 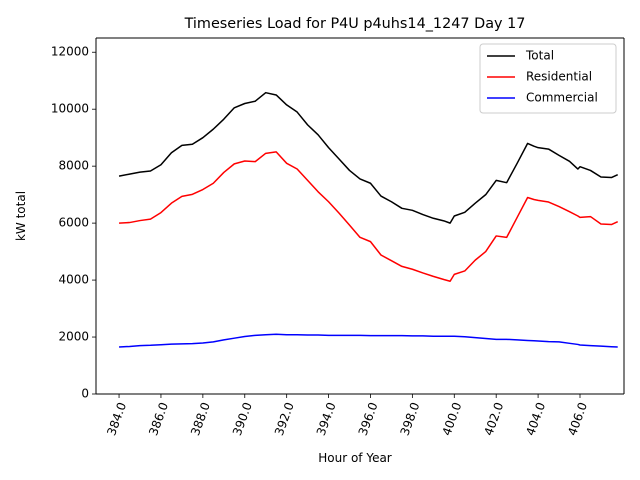 I want to click on y-tick-label: 8000, so click(x=73, y=166).